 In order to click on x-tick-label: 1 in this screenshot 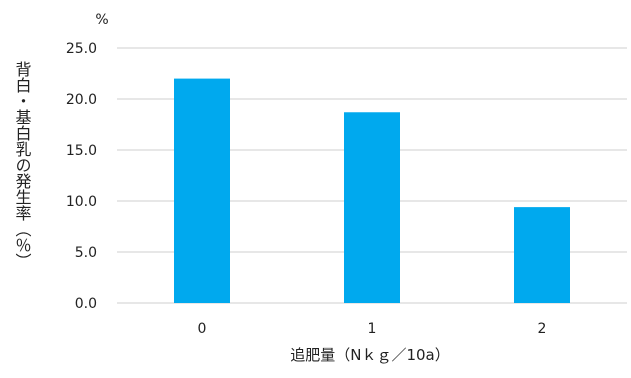, I will do `click(372, 329)`.